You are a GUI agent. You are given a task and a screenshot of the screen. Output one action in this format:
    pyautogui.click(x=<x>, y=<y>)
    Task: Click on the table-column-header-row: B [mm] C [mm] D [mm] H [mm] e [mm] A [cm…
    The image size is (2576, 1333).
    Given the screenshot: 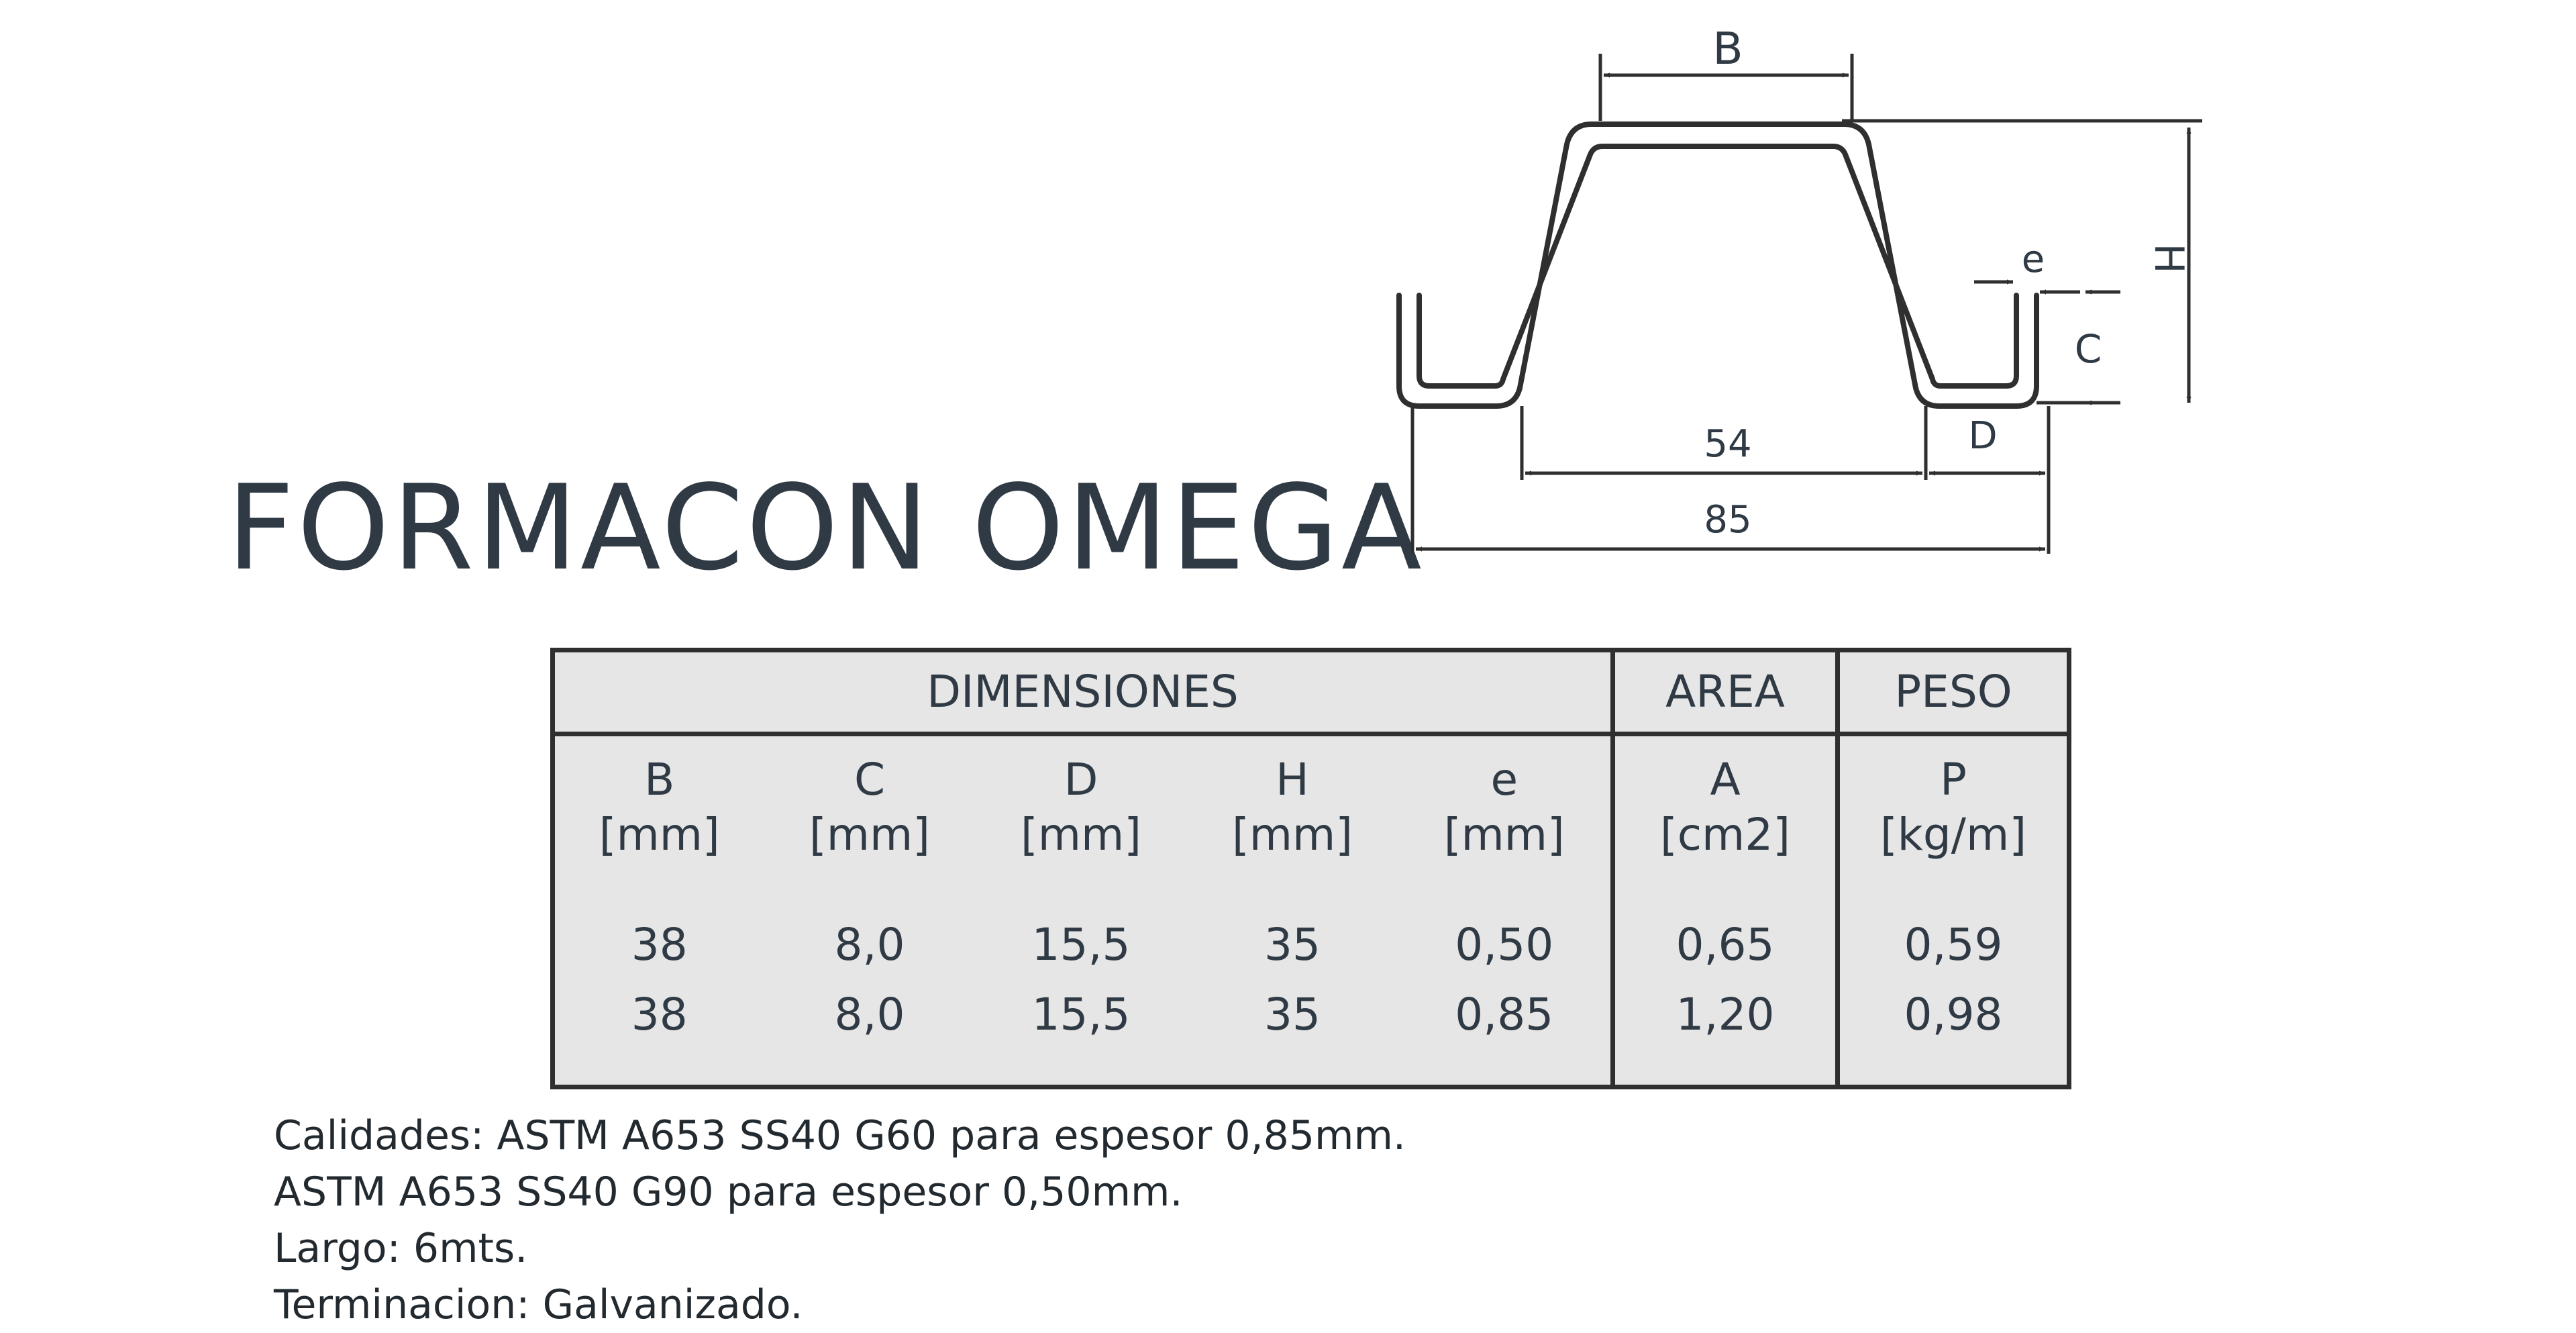 What is the action you would take?
    pyautogui.click(x=1311, y=806)
    